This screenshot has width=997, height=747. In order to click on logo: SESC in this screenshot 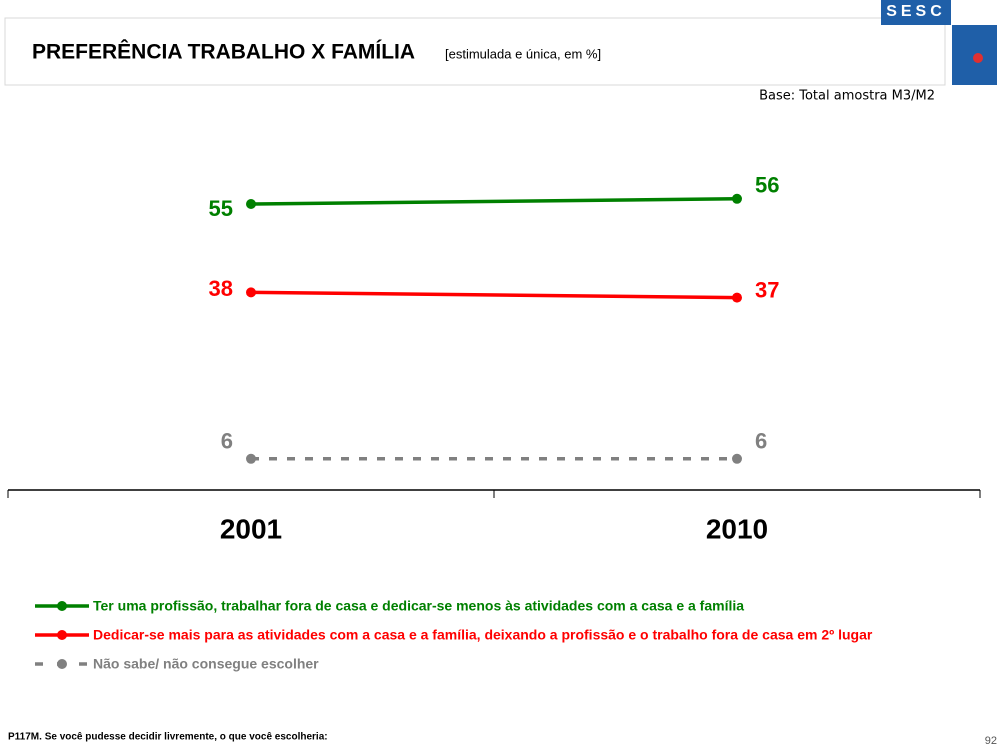, I will do `click(916, 11)`.